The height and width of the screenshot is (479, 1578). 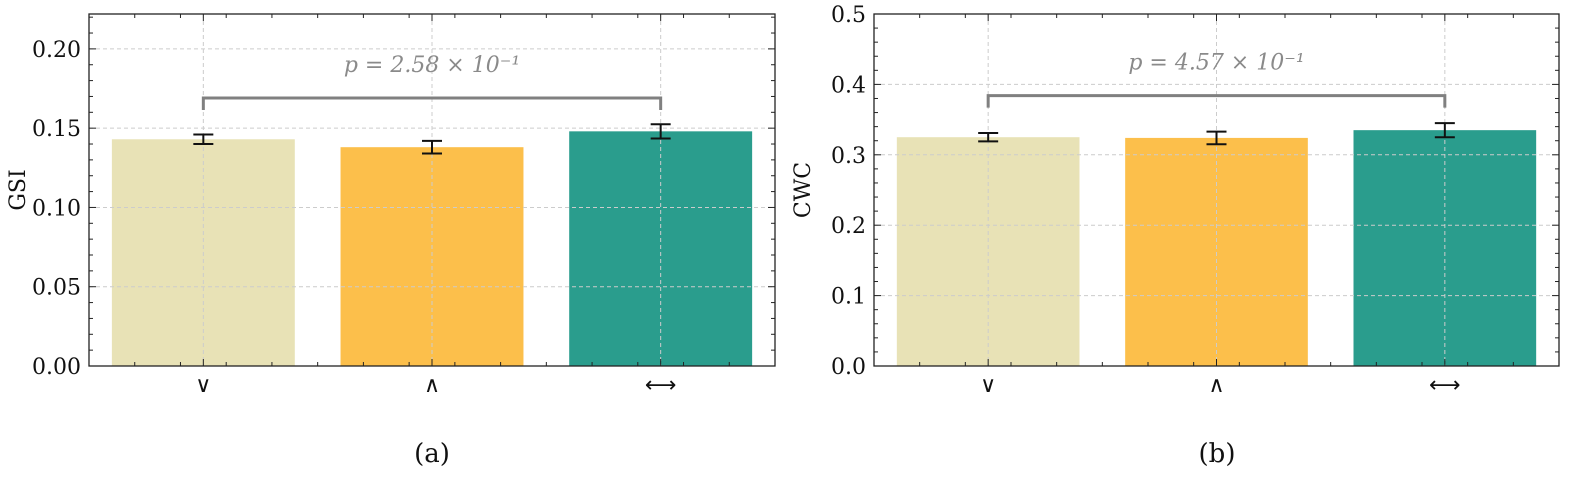 I want to click on xtick-label-1-2: ⟷, so click(x=1445, y=385).